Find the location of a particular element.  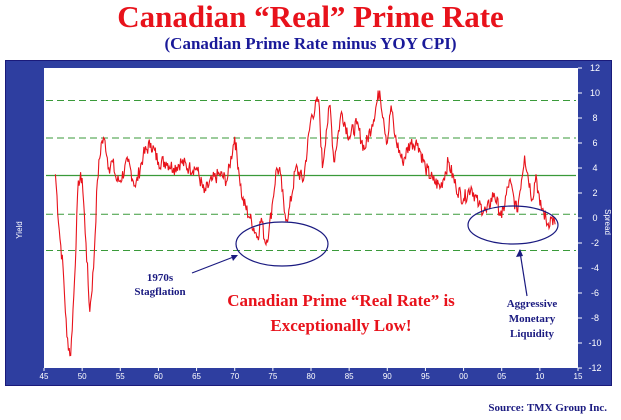

y-tick-label: 12 is located at coordinates (595, 68).